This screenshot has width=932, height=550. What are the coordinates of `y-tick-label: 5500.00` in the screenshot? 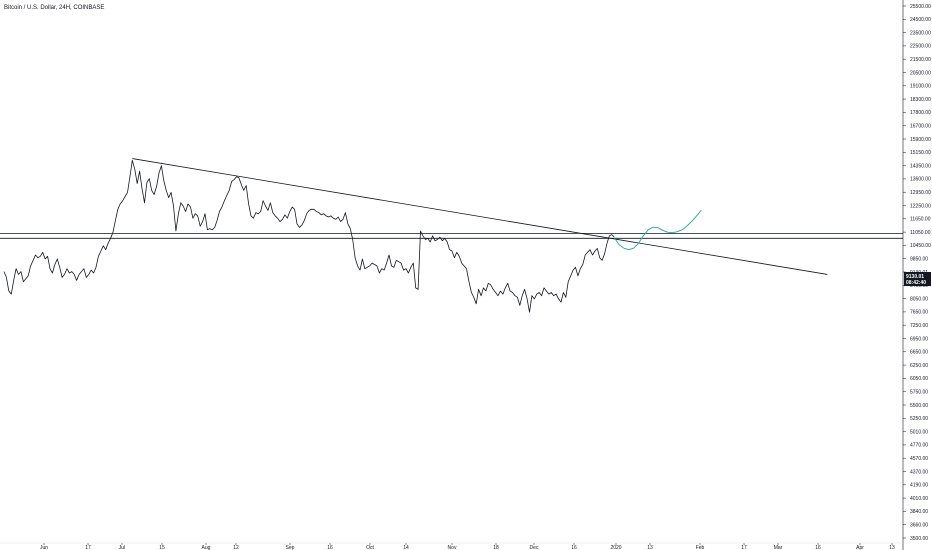 It's located at (919, 406).